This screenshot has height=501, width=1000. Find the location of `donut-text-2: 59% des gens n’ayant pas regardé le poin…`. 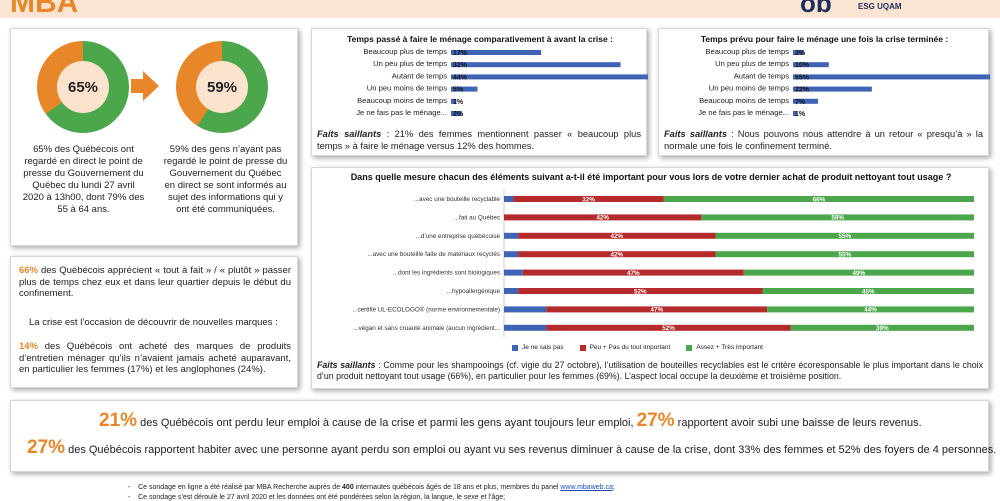

donut-text-2: 59% des gens n’ayant pas regardé le poin… is located at coordinates (225, 179).